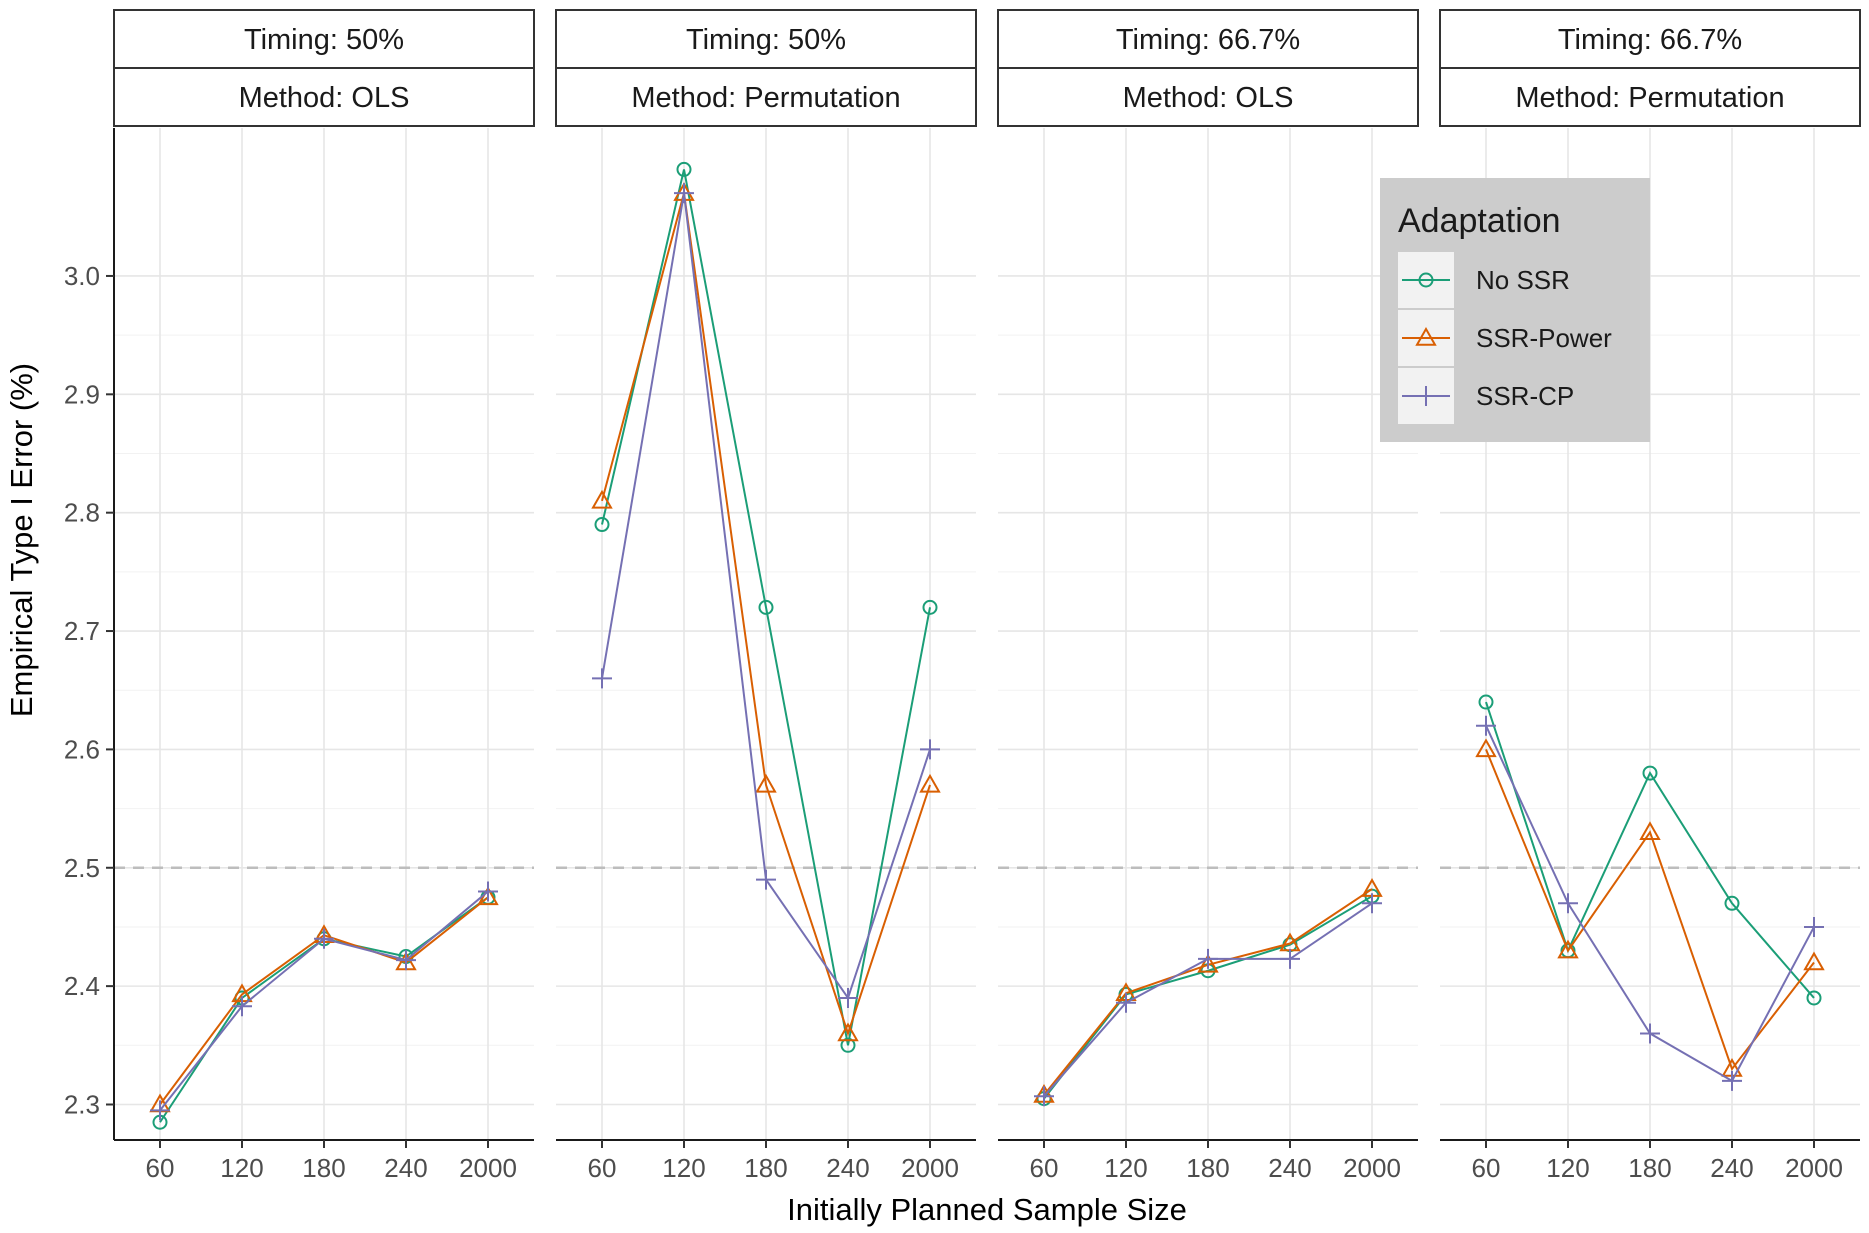 The height and width of the screenshot is (1233, 1869). What do you see at coordinates (1544, 338) in the screenshot?
I see `legend-label: SSR-Power` at bounding box center [1544, 338].